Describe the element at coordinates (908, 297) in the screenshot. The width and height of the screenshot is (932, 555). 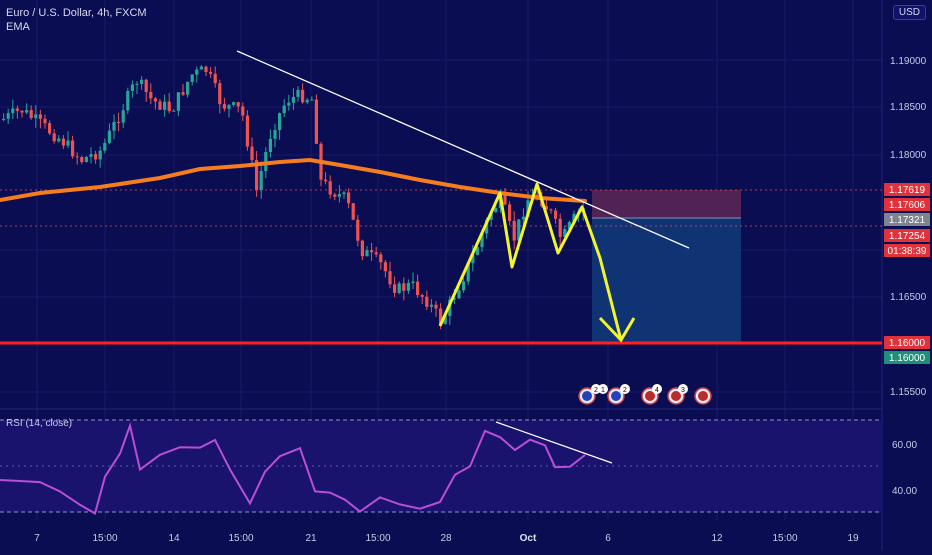
I see `price-tick: 1.16500` at that location.